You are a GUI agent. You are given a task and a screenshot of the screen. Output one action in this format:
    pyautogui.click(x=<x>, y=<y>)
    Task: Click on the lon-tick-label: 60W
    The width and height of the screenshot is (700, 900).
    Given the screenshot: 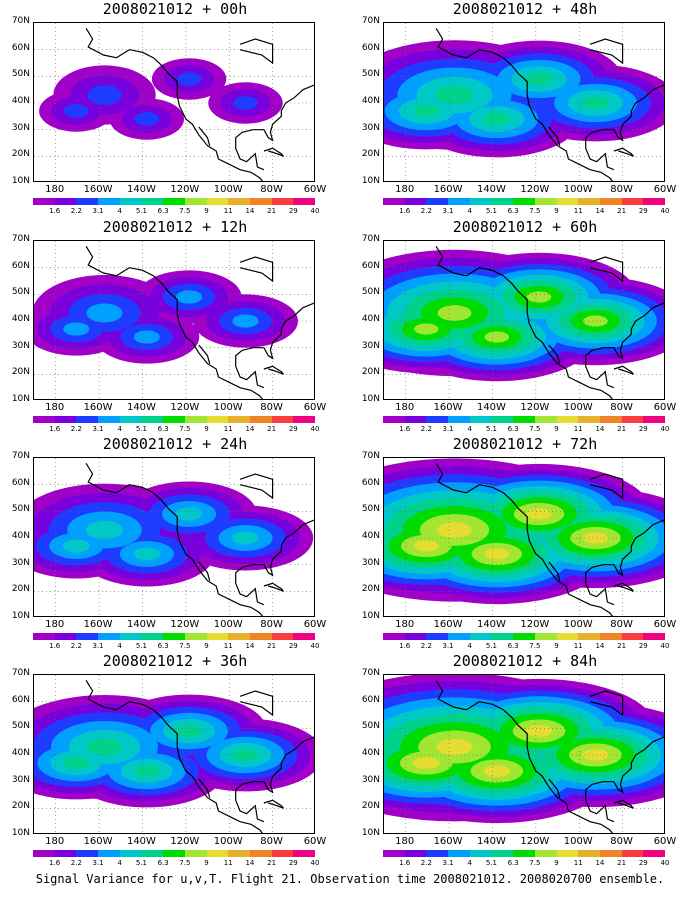 What is the action you would take?
    pyautogui.click(x=665, y=841)
    